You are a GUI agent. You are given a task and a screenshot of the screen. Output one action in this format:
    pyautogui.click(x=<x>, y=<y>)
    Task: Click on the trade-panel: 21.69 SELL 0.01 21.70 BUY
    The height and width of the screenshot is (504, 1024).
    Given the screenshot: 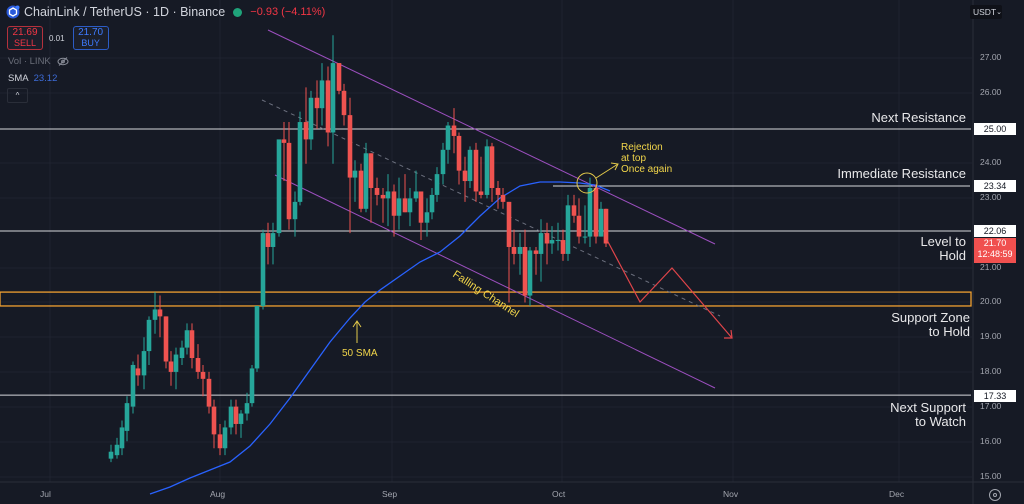 What is the action you would take?
    pyautogui.click(x=58, y=38)
    